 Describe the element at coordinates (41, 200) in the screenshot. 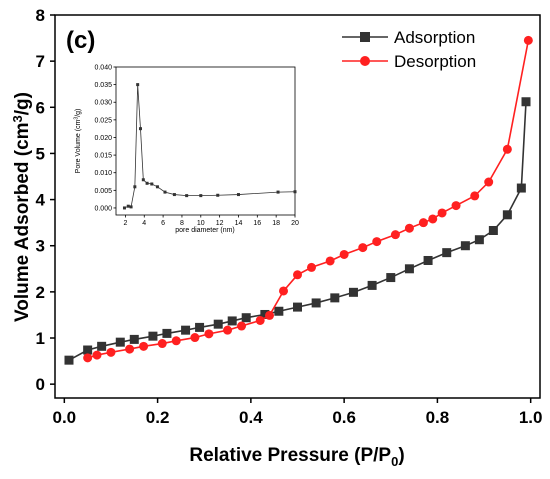

I see `y-tick-label: 4` at that location.